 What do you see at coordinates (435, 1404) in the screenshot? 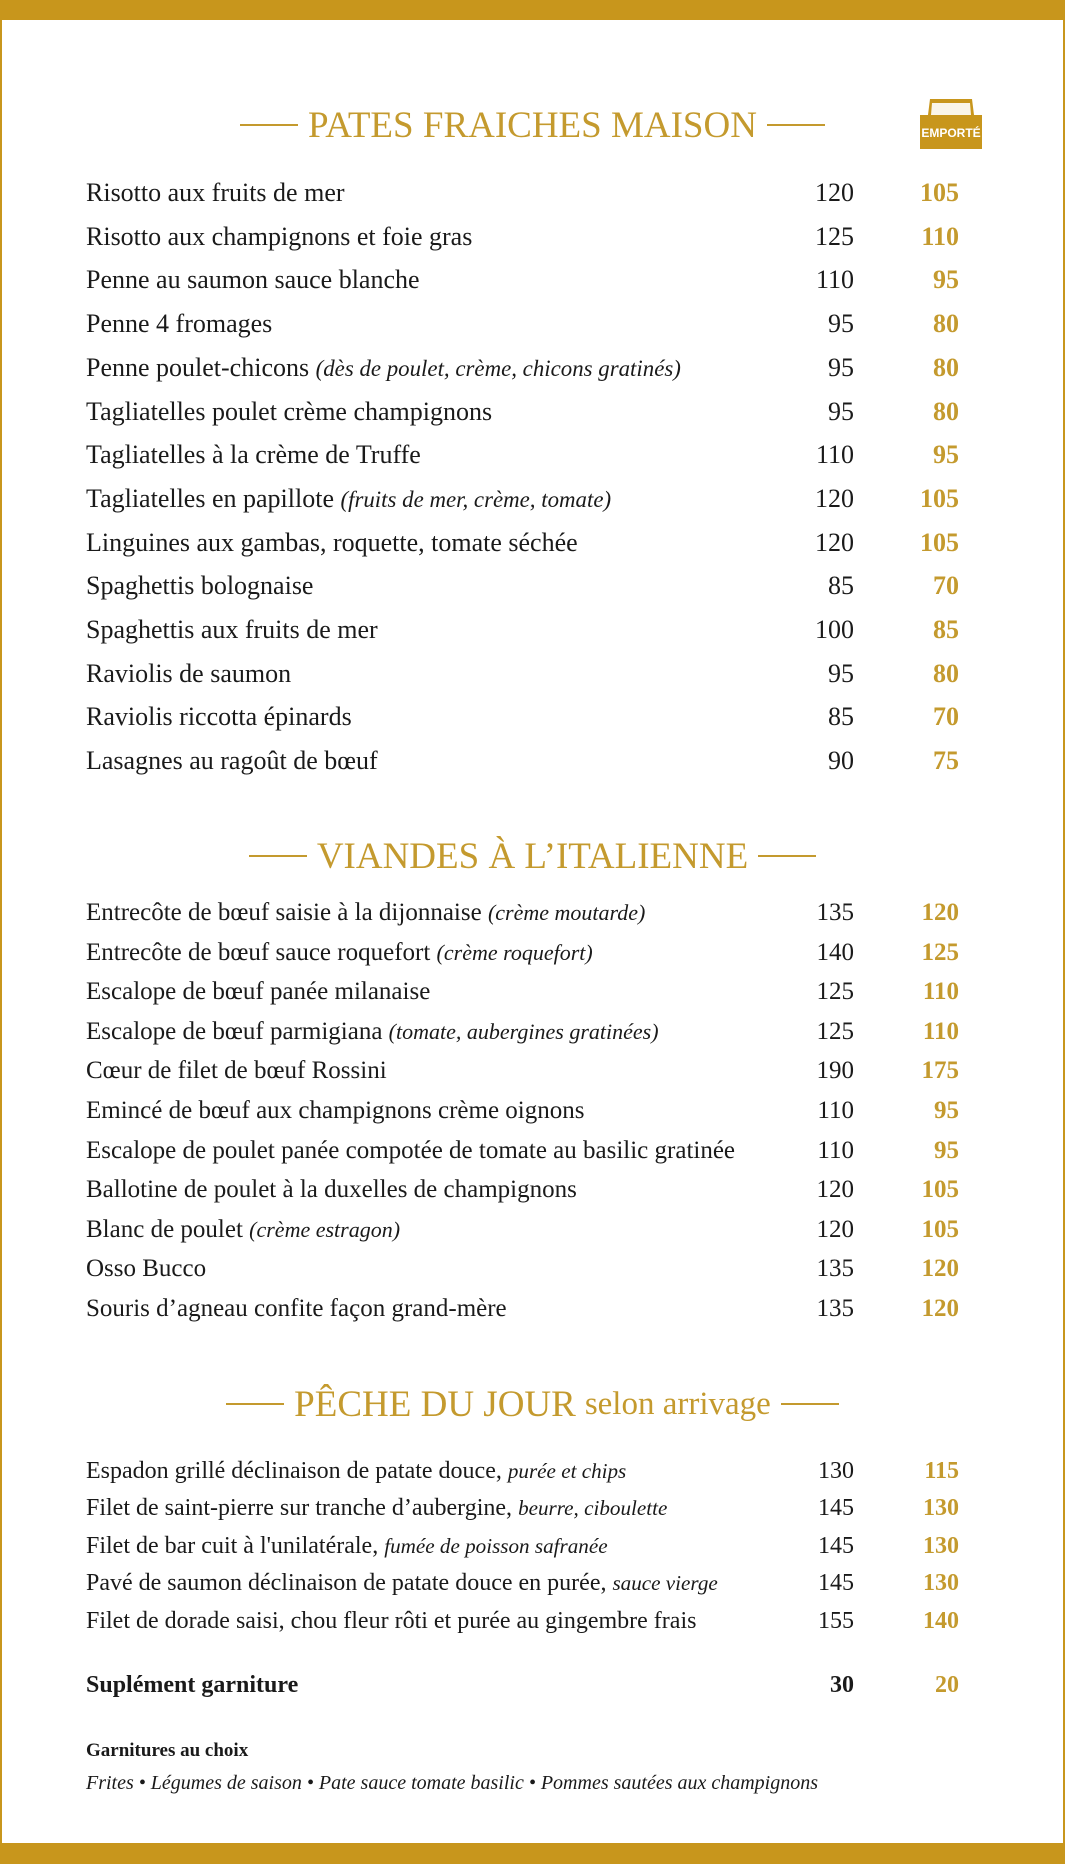
I see `section-title-text: PÊCHE DU JOUR` at bounding box center [435, 1404].